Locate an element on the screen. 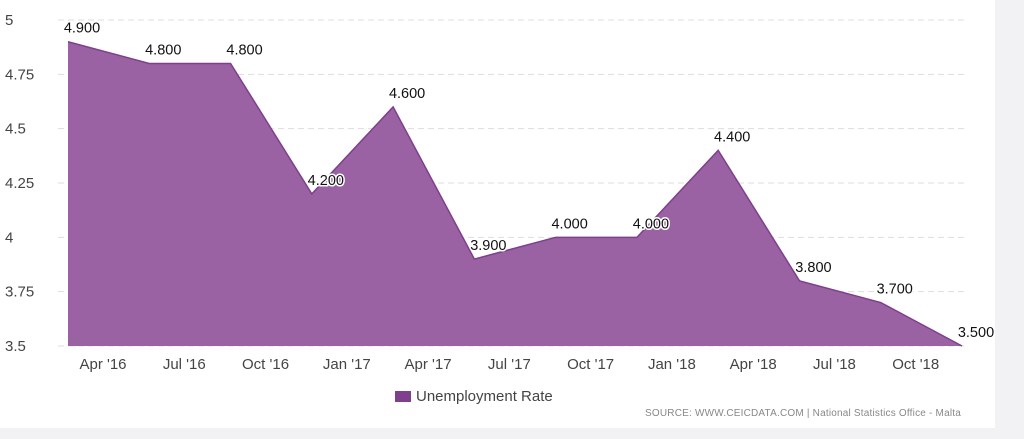 The width and height of the screenshot is (1024, 439). data-label: 4.200 is located at coordinates (326, 181).